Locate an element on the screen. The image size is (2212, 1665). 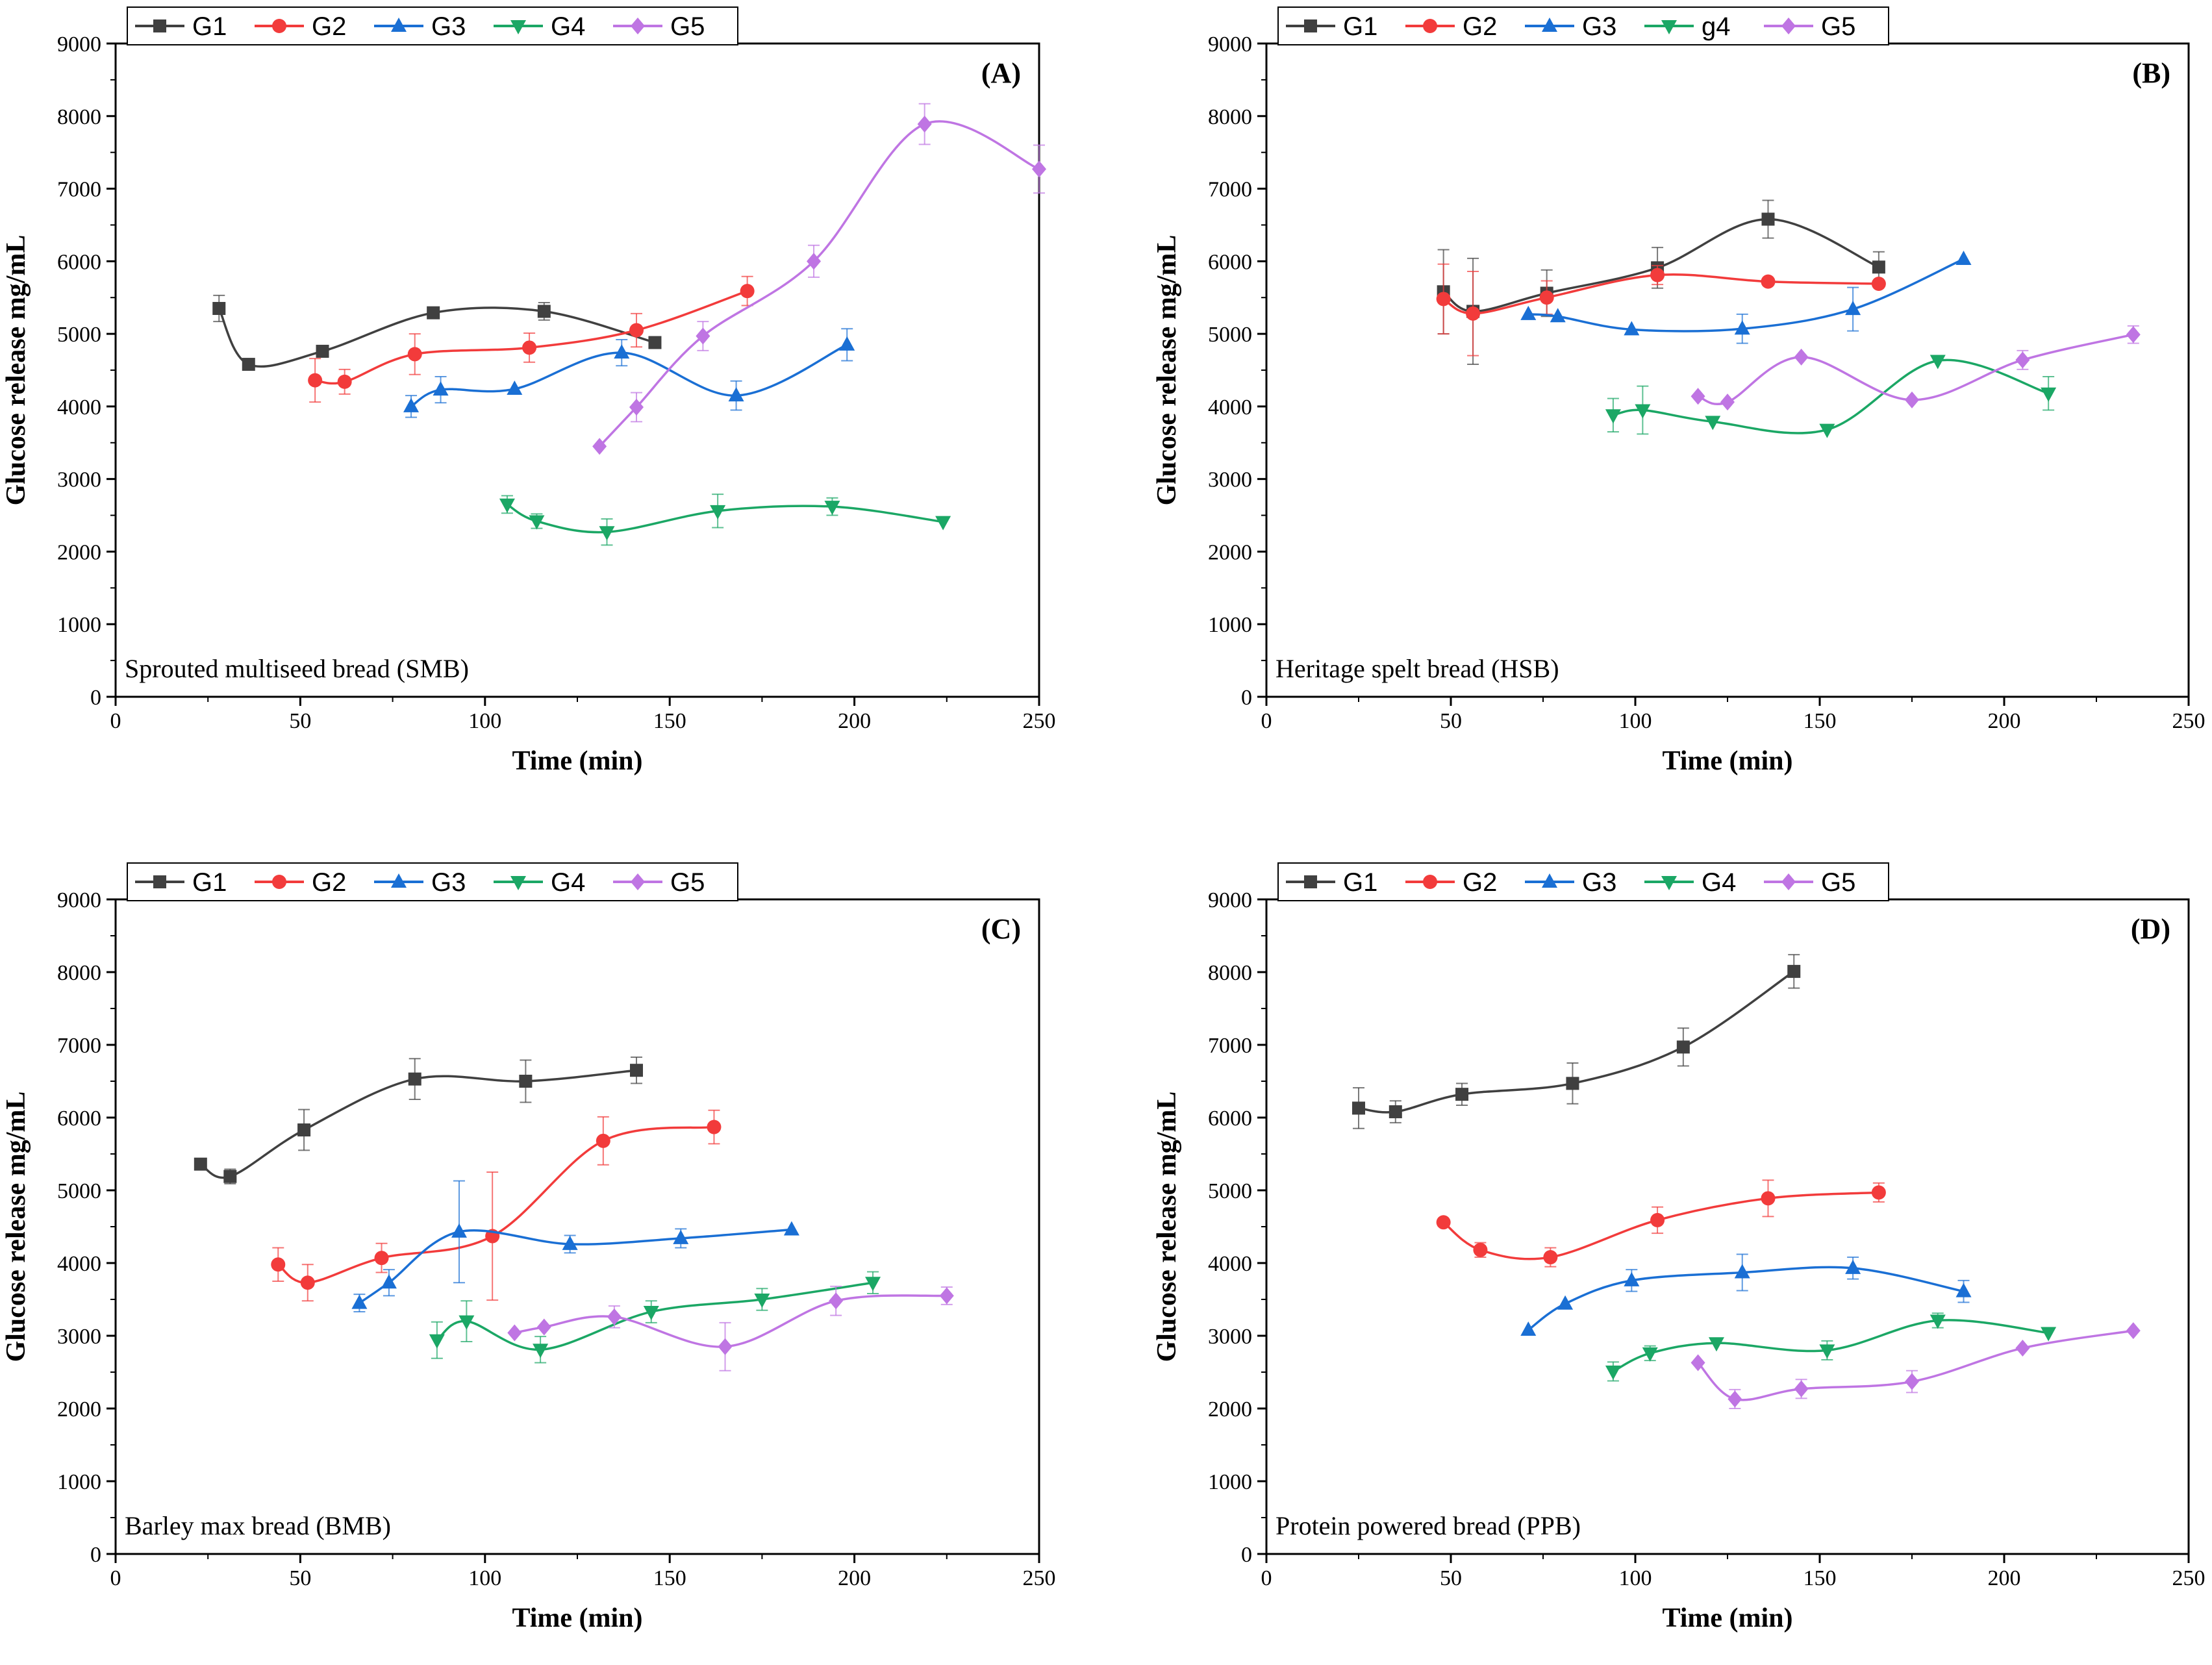
x-tick-label: 100 is located at coordinates (484, 1578).